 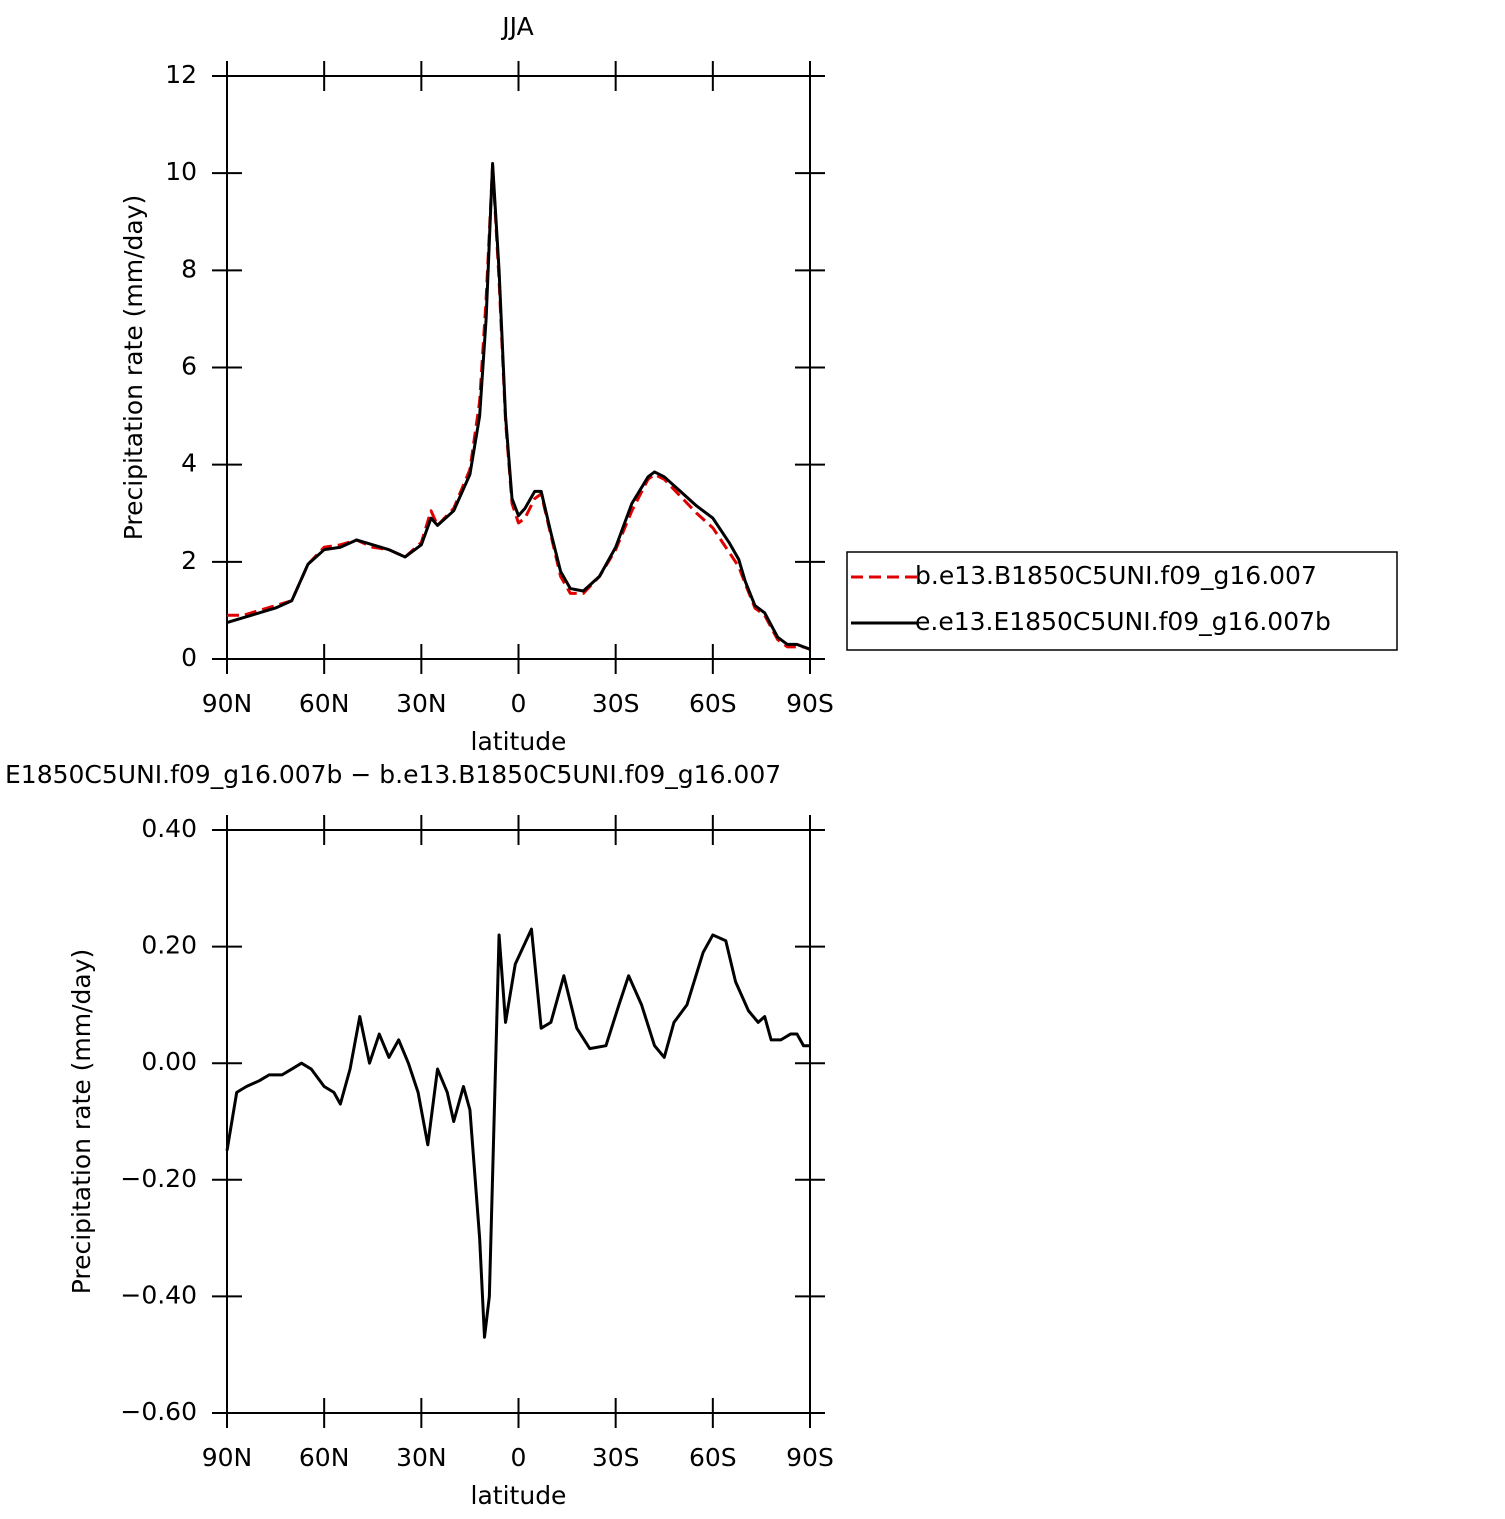 I want to click on y-tick-label: 10, so click(x=181, y=171).